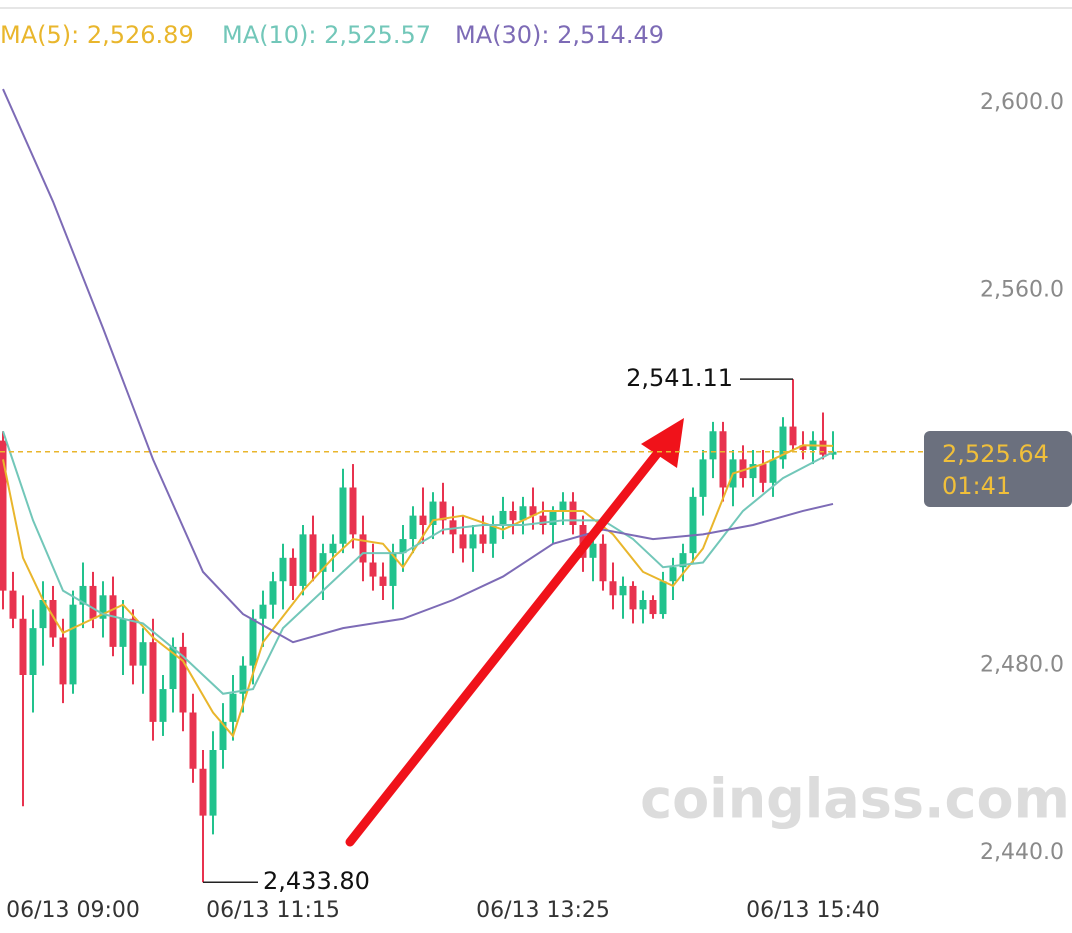 The height and width of the screenshot is (933, 1072). I want to click on legend-entry: MA(30): 2,514.49, so click(559, 35).